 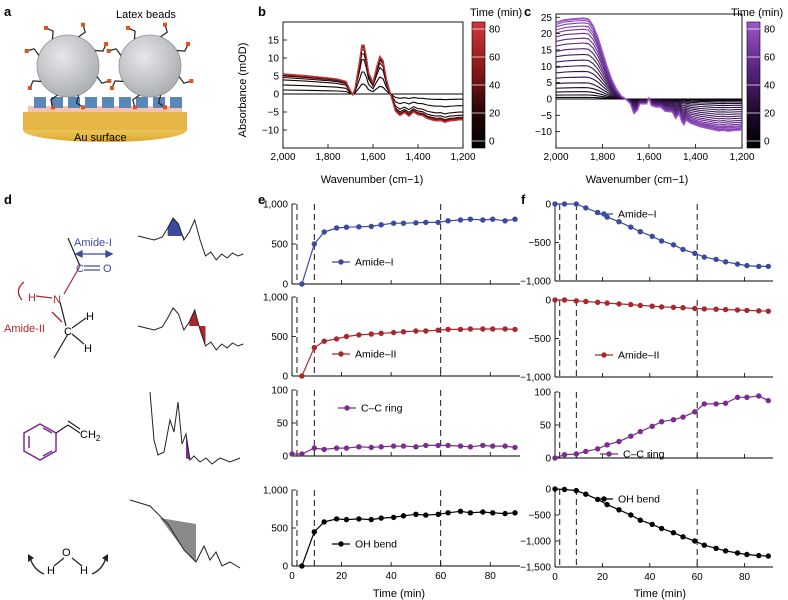 I want to click on f-legend-text: OH bend, so click(x=639, y=500).